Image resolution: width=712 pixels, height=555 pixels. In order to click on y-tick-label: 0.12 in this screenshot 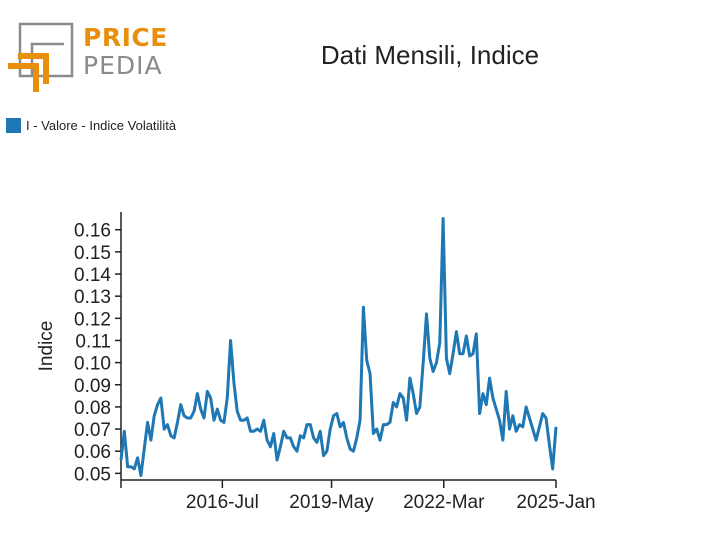, I will do `click(92, 319)`.